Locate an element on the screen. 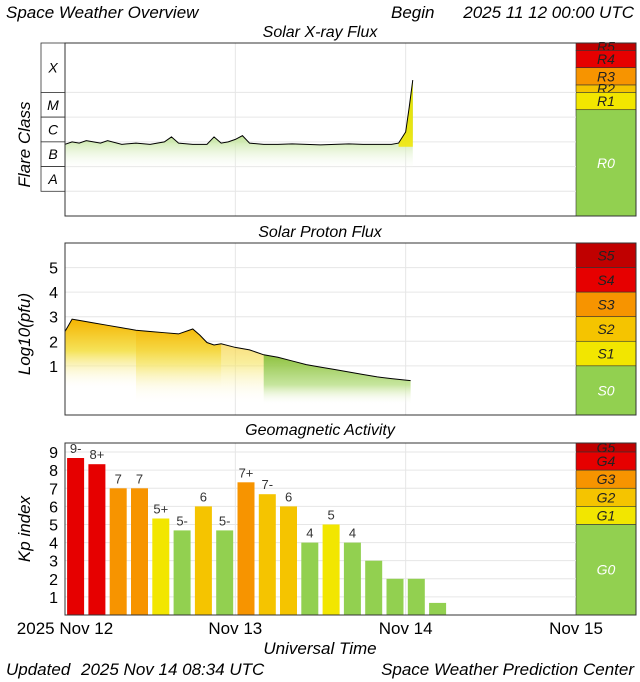 The image size is (640, 682). scale-label-g2: G2 is located at coordinates (606, 497).